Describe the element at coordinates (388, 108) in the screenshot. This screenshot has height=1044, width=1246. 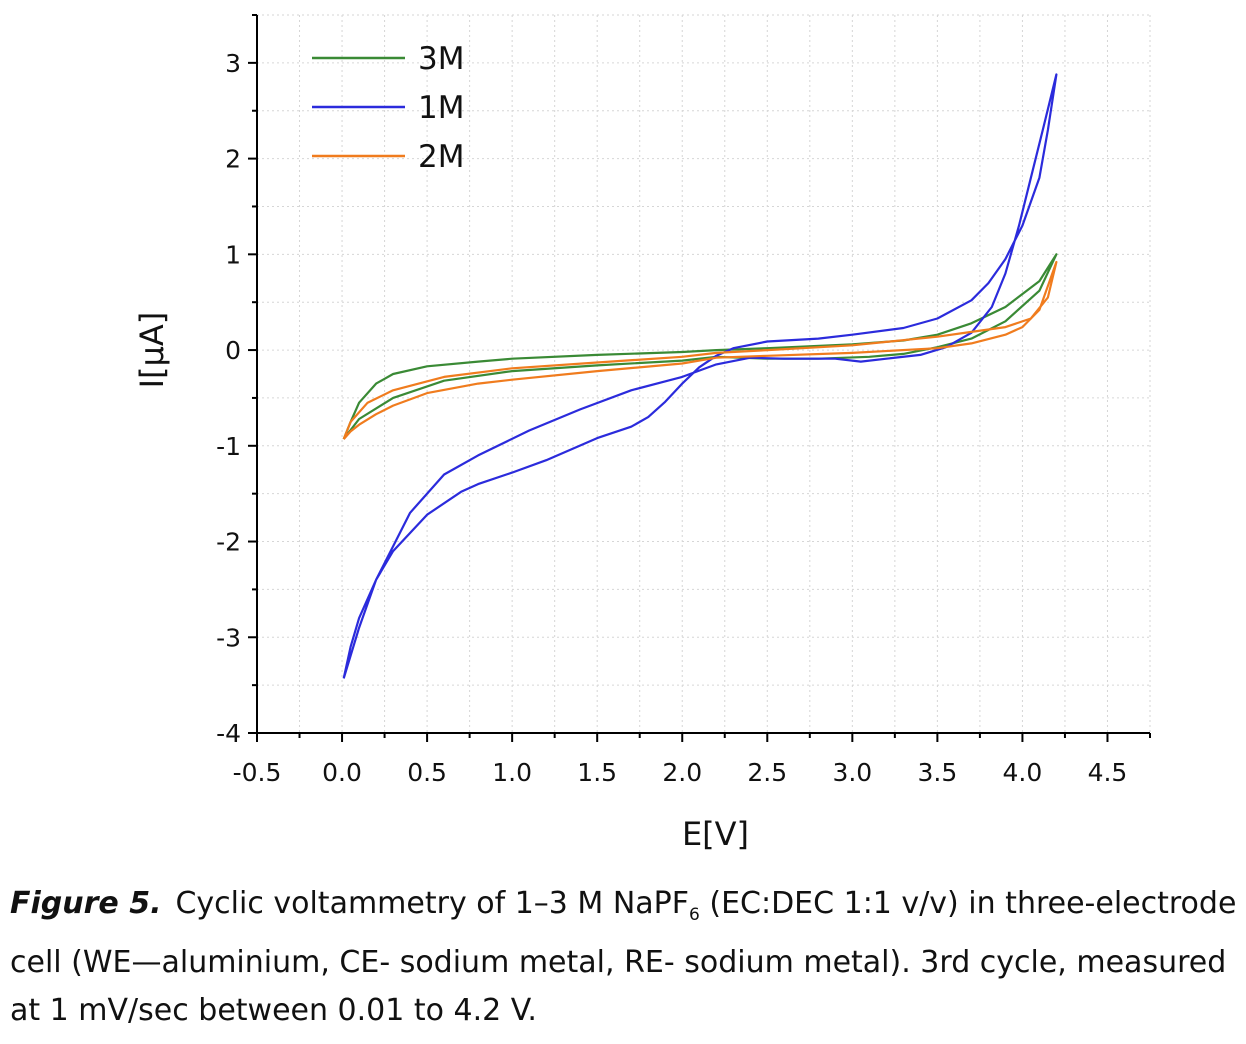
I see `legend: 3M 1M 2M` at that location.